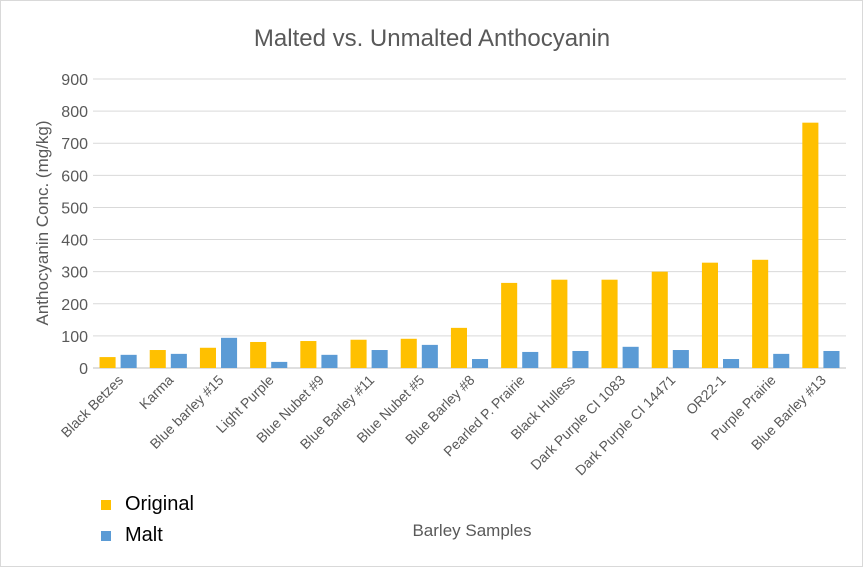 This screenshot has width=863, height=567. What do you see at coordinates (706, 395) in the screenshot?
I see `x-tick-label: OR22-1` at bounding box center [706, 395].